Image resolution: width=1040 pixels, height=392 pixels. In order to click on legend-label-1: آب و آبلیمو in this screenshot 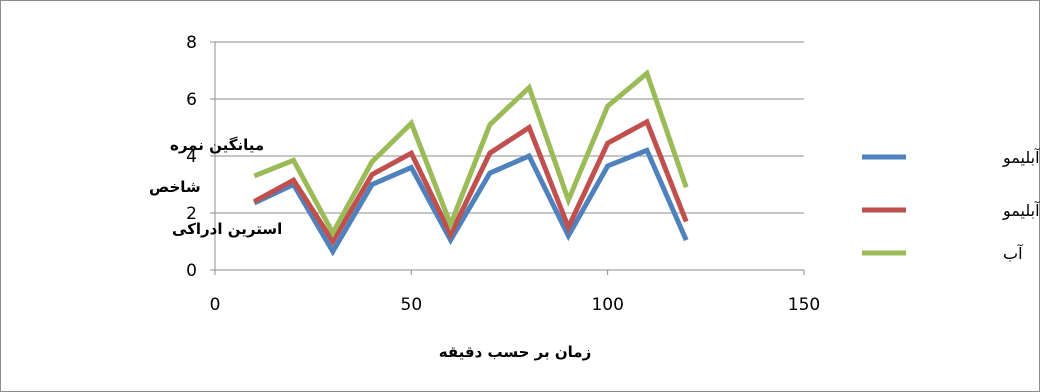, I will do `click(1021, 211)`.